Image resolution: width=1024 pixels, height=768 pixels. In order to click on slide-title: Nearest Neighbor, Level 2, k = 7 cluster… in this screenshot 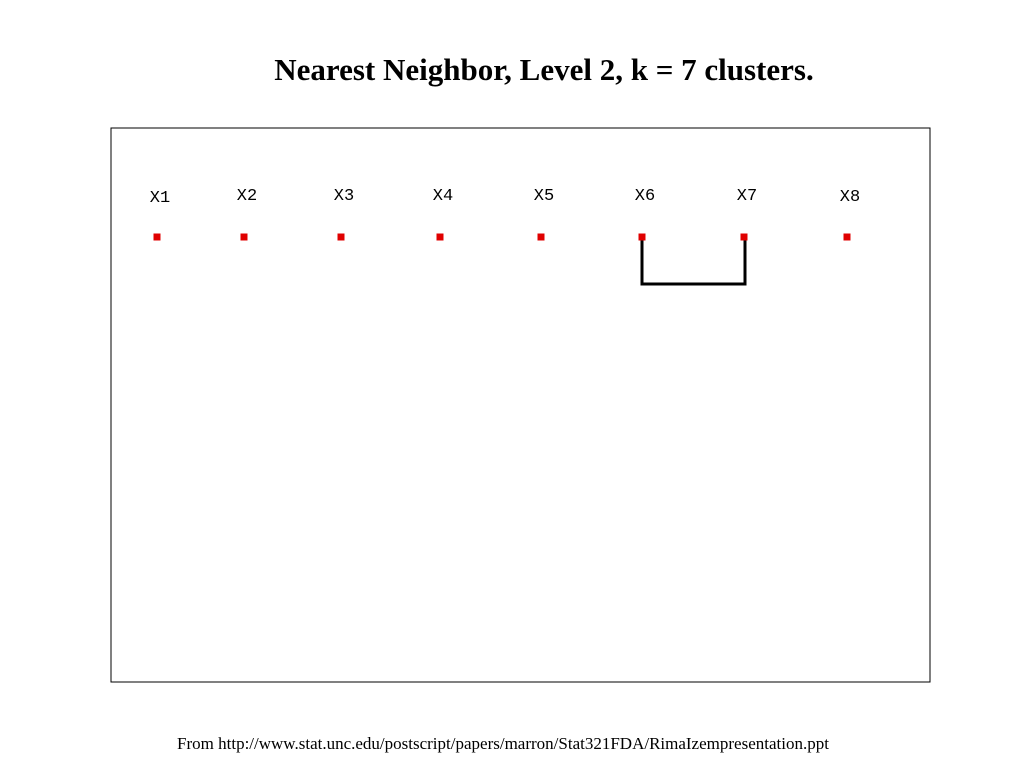, I will do `click(543, 69)`.